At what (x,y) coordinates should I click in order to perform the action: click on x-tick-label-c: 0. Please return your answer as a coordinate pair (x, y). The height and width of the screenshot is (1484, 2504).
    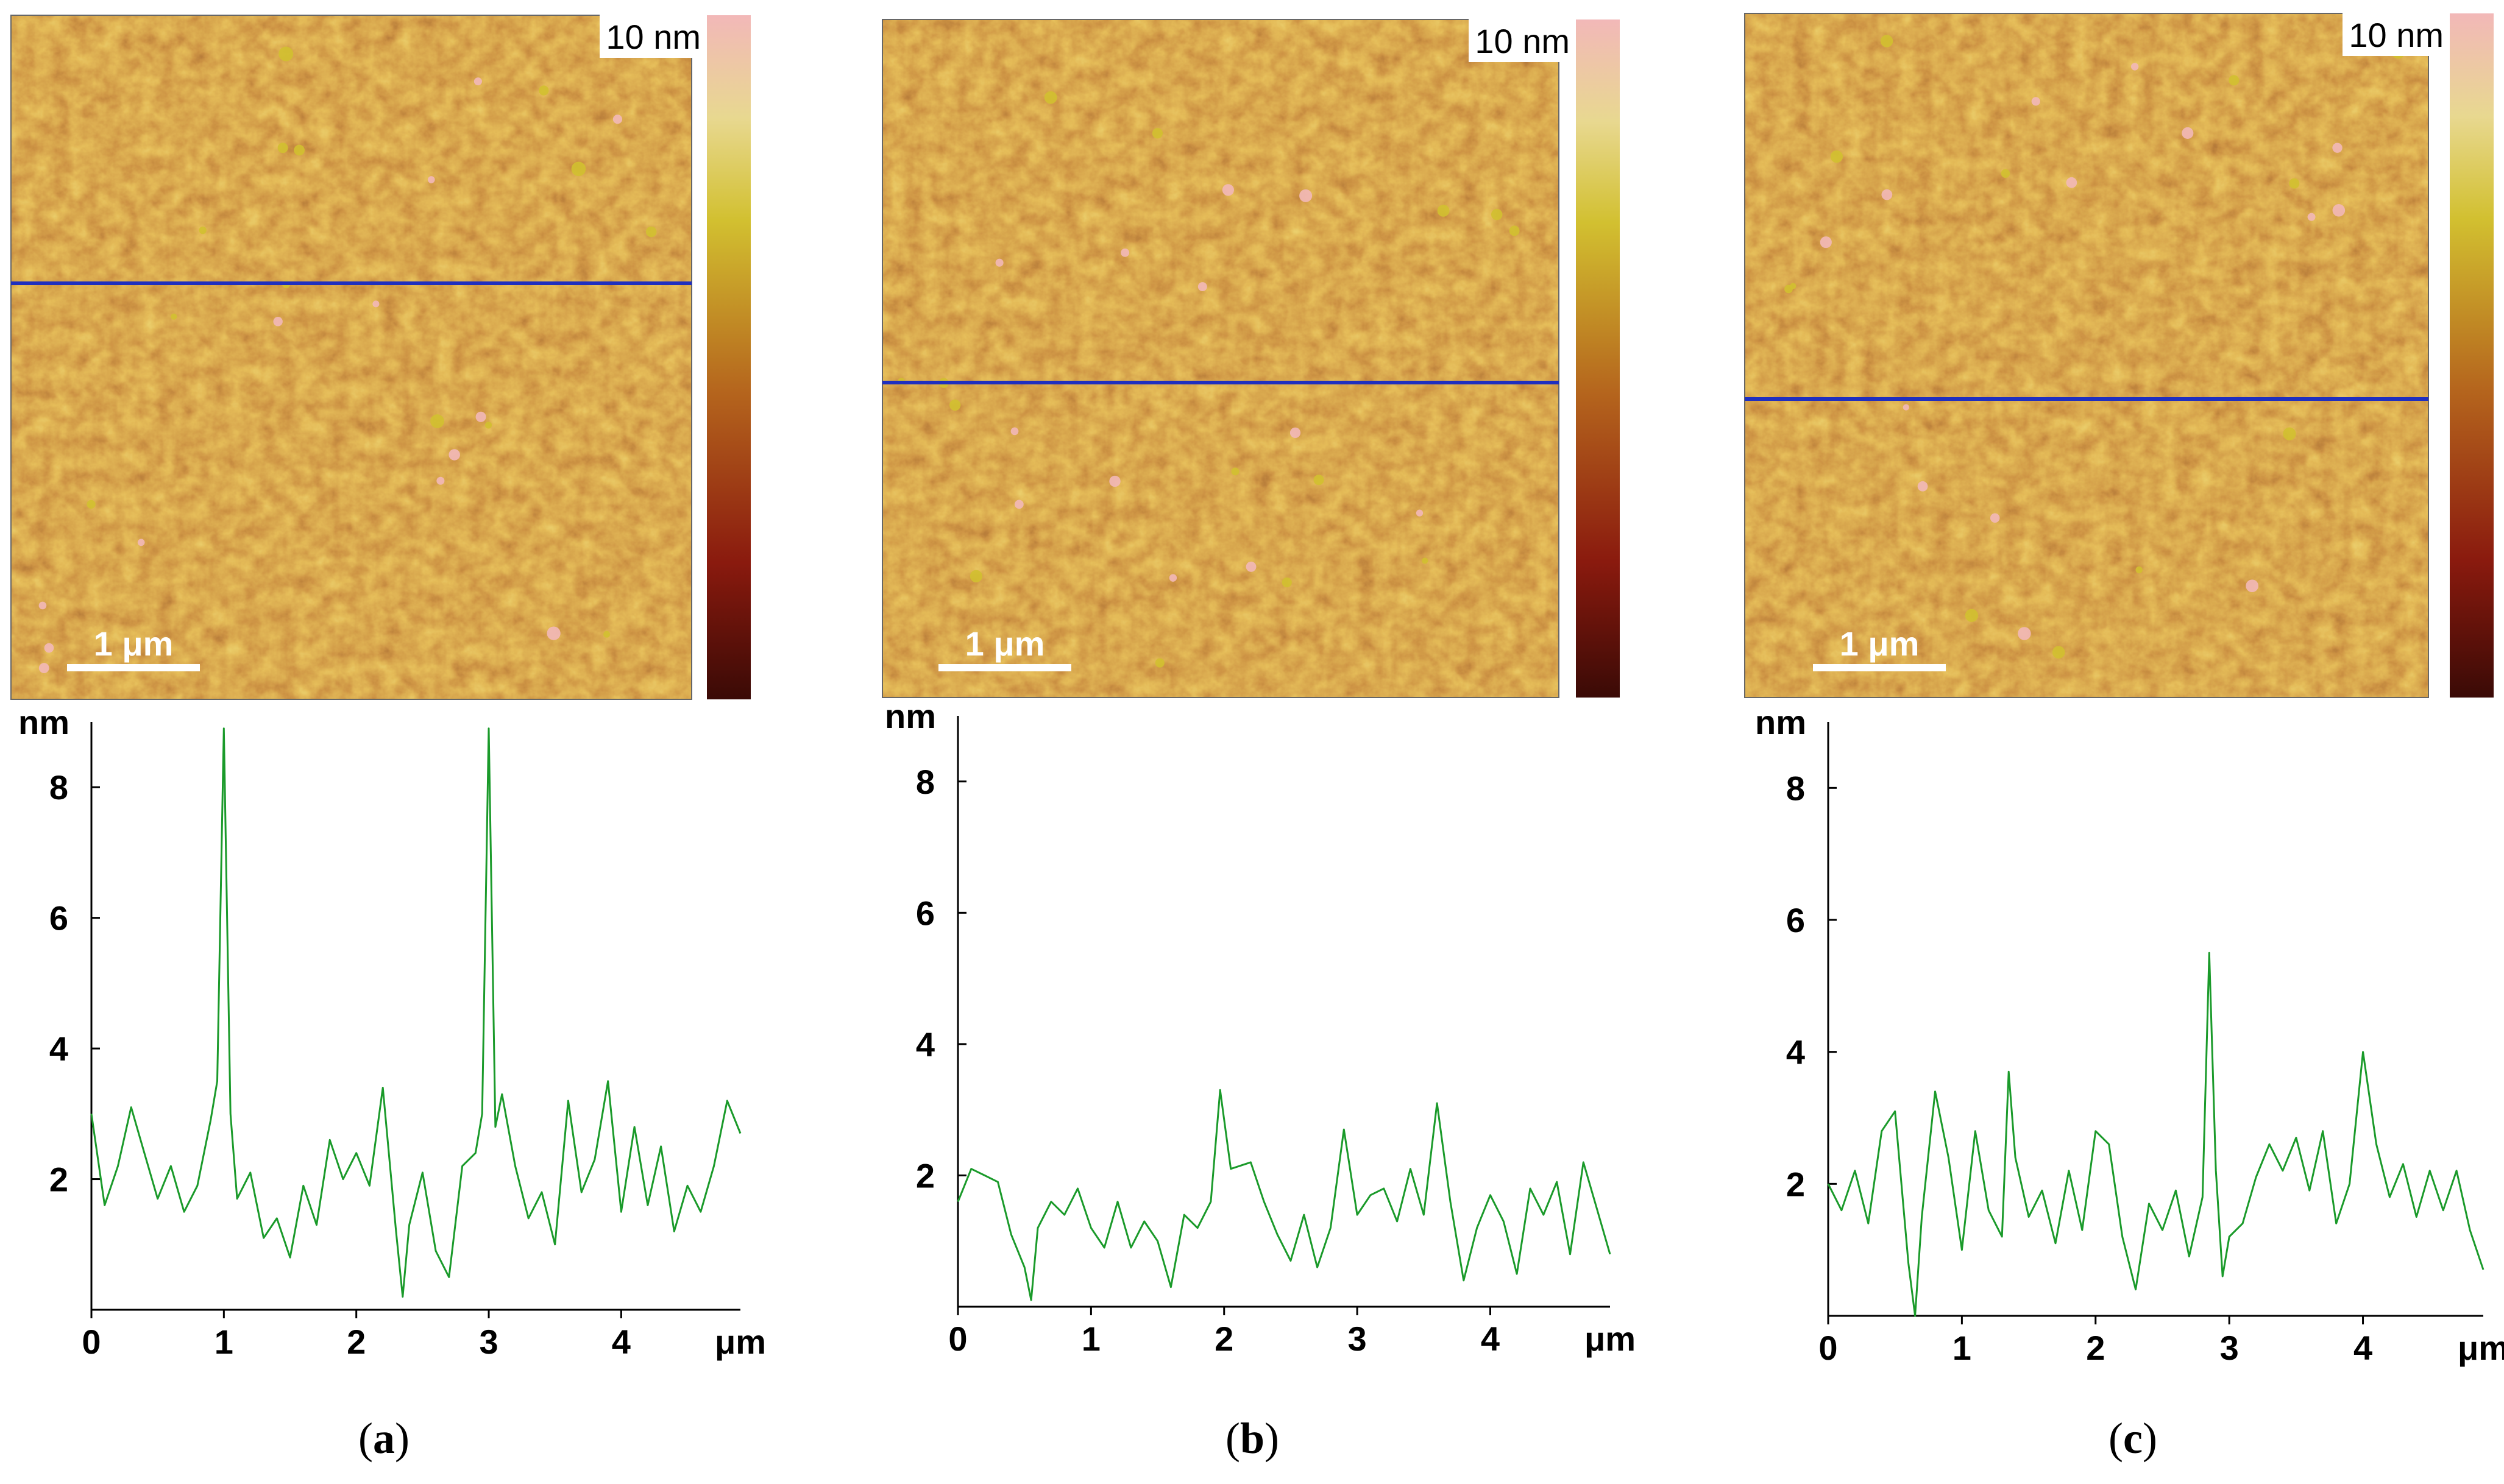
    Looking at the image, I should click on (1828, 1348).